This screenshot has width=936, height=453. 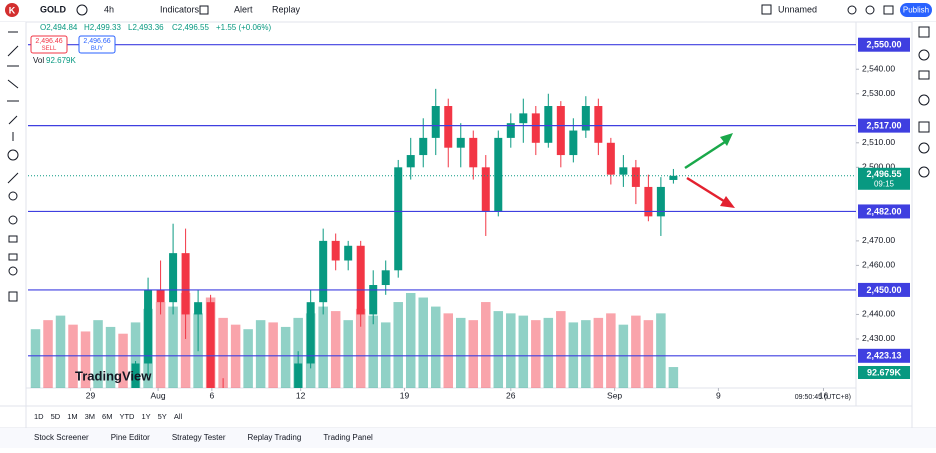 What do you see at coordinates (13, 120) in the screenshot?
I see `tool-brush` at bounding box center [13, 120].